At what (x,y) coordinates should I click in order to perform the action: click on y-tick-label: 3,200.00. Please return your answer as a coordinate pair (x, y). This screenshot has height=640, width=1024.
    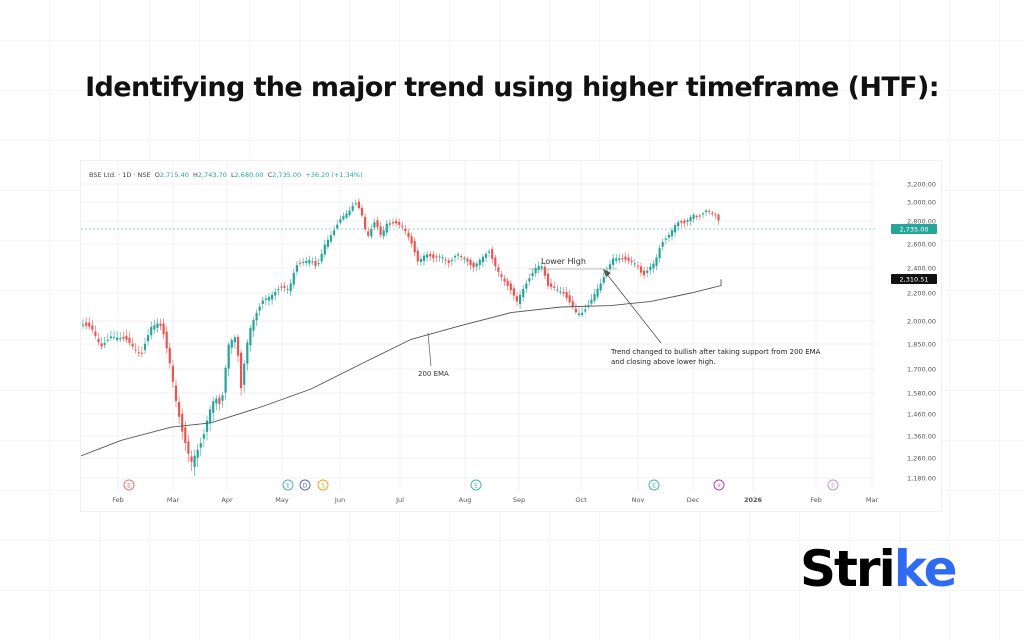
    Looking at the image, I should click on (921, 185).